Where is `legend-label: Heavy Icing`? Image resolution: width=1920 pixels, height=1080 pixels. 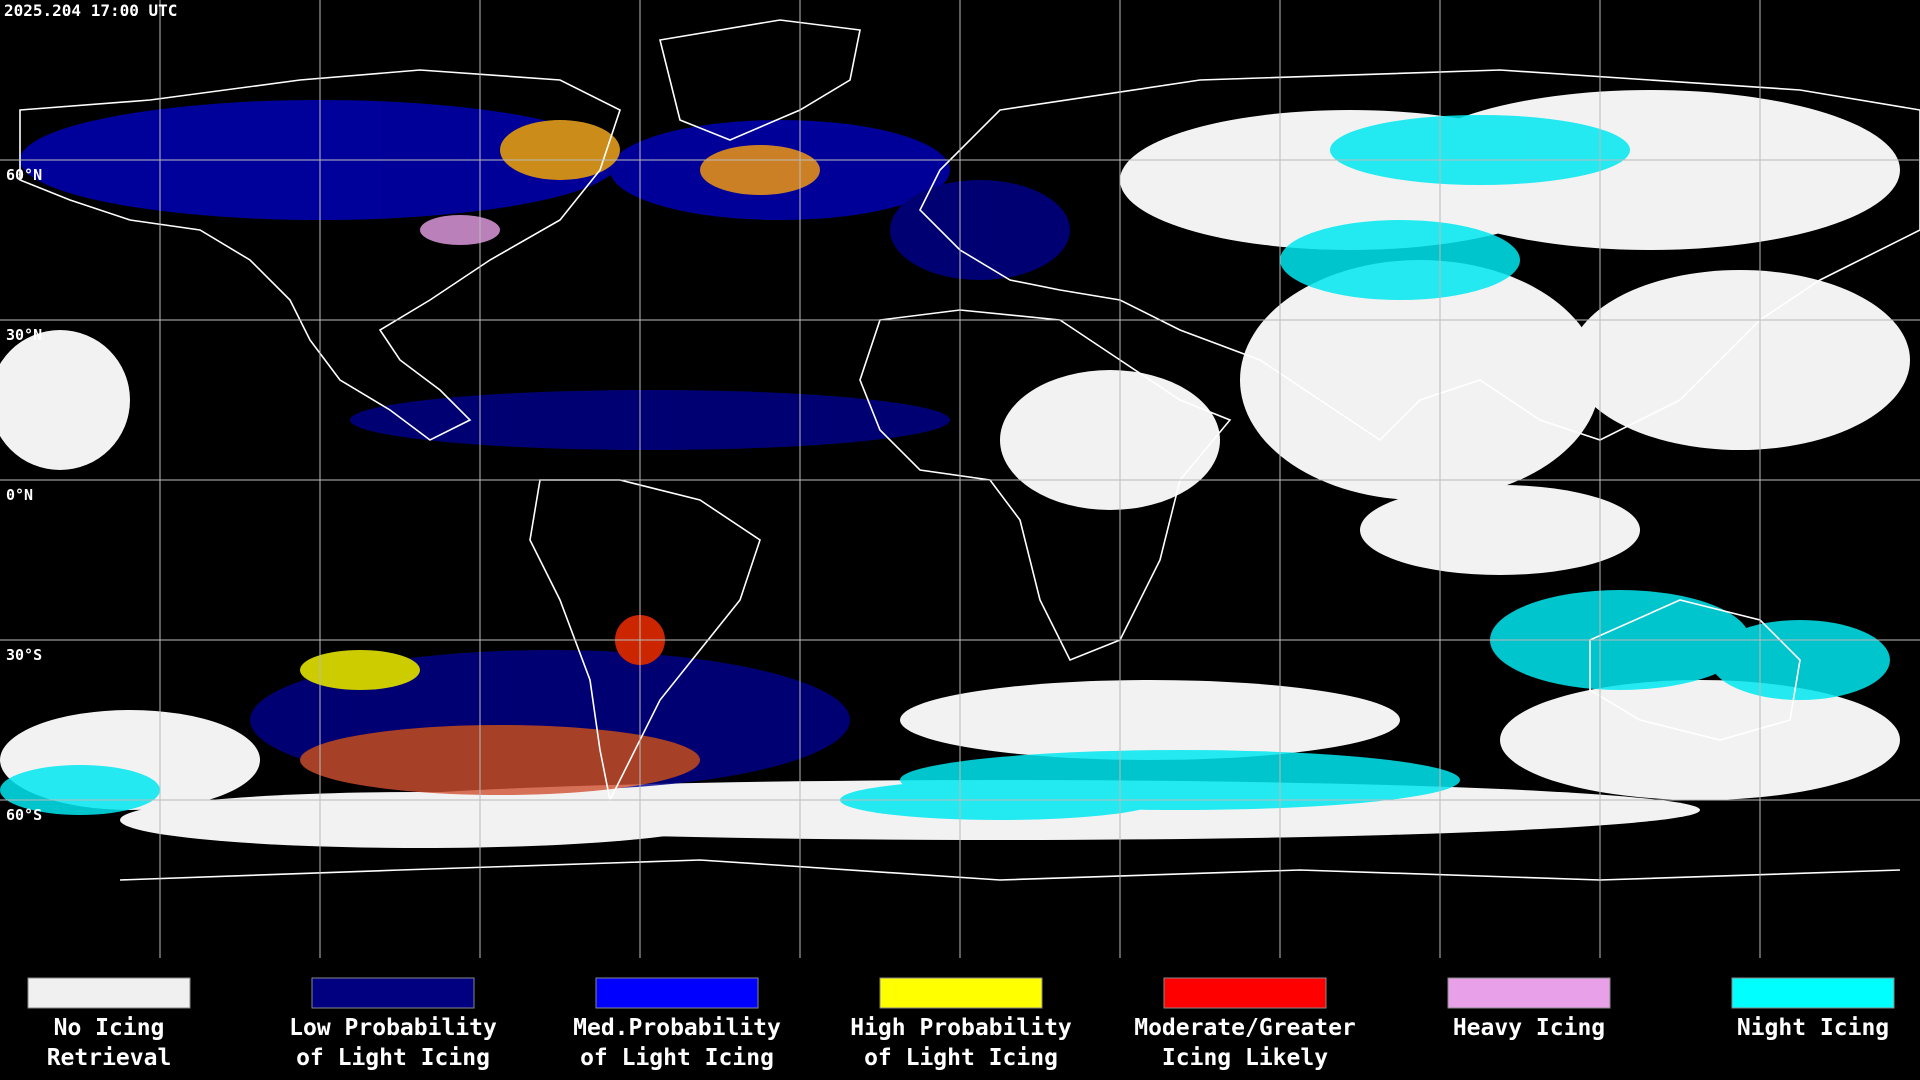
legend-label: Heavy Icing is located at coordinates (1529, 1028).